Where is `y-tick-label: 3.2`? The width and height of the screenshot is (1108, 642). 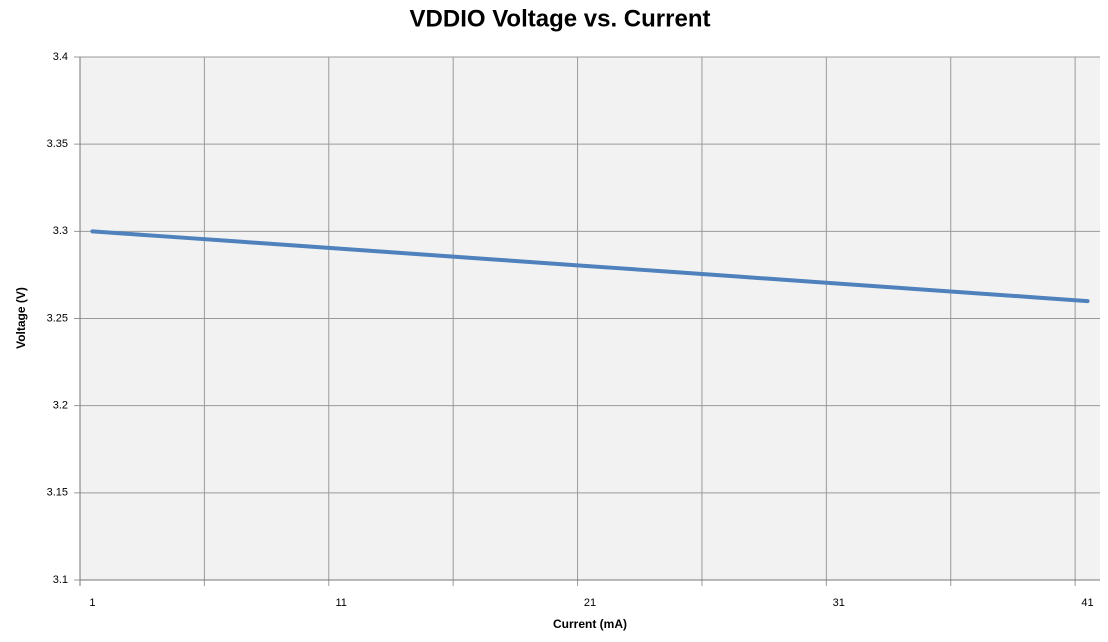 y-tick-label: 3.2 is located at coordinates (60, 406).